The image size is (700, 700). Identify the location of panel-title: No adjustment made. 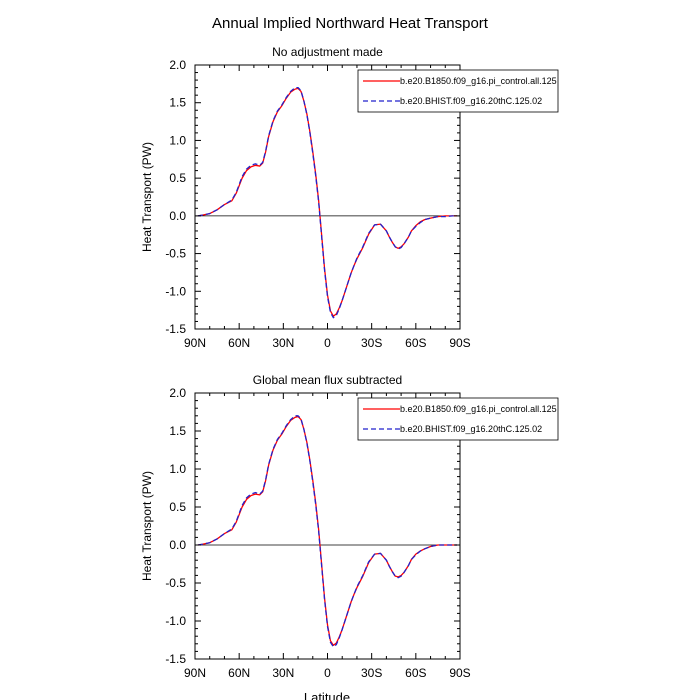
(327, 52).